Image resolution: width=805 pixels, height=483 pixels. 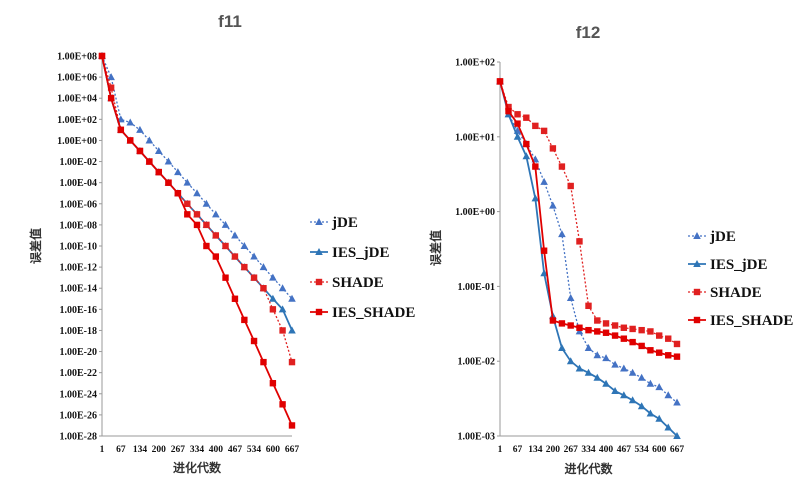 I want to click on y-tick-label: 1.00E-24, so click(x=79, y=394).